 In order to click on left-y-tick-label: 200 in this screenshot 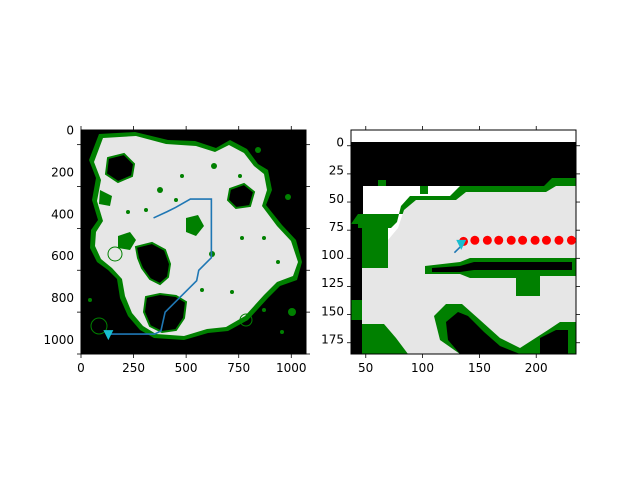, I will do `click(62, 172)`.